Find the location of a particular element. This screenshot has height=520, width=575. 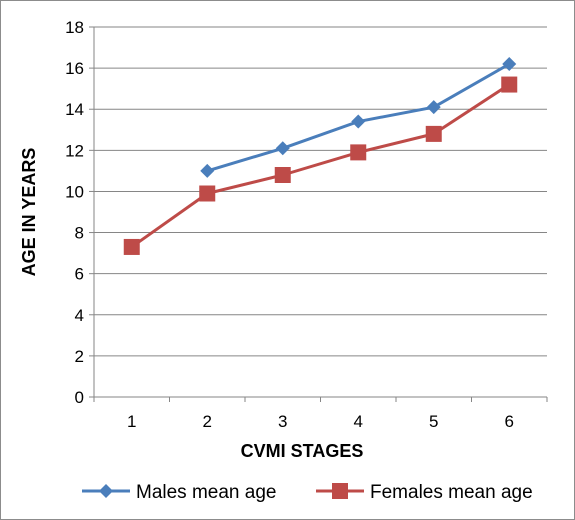

x-tick-labels: 1 2 3 4 5 6 is located at coordinates (320, 421).